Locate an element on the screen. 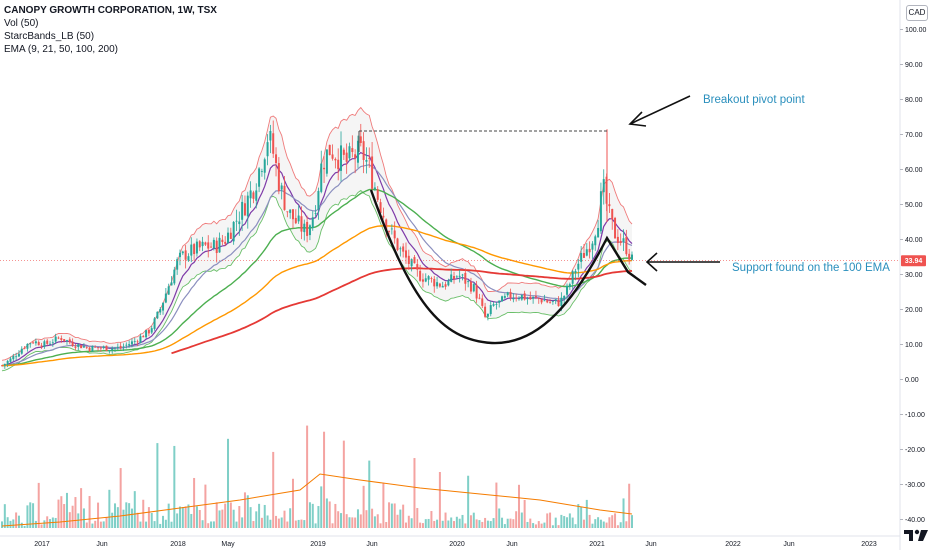 This screenshot has height=550, width=932. breakout-arrow-icon is located at coordinates (660, 110).